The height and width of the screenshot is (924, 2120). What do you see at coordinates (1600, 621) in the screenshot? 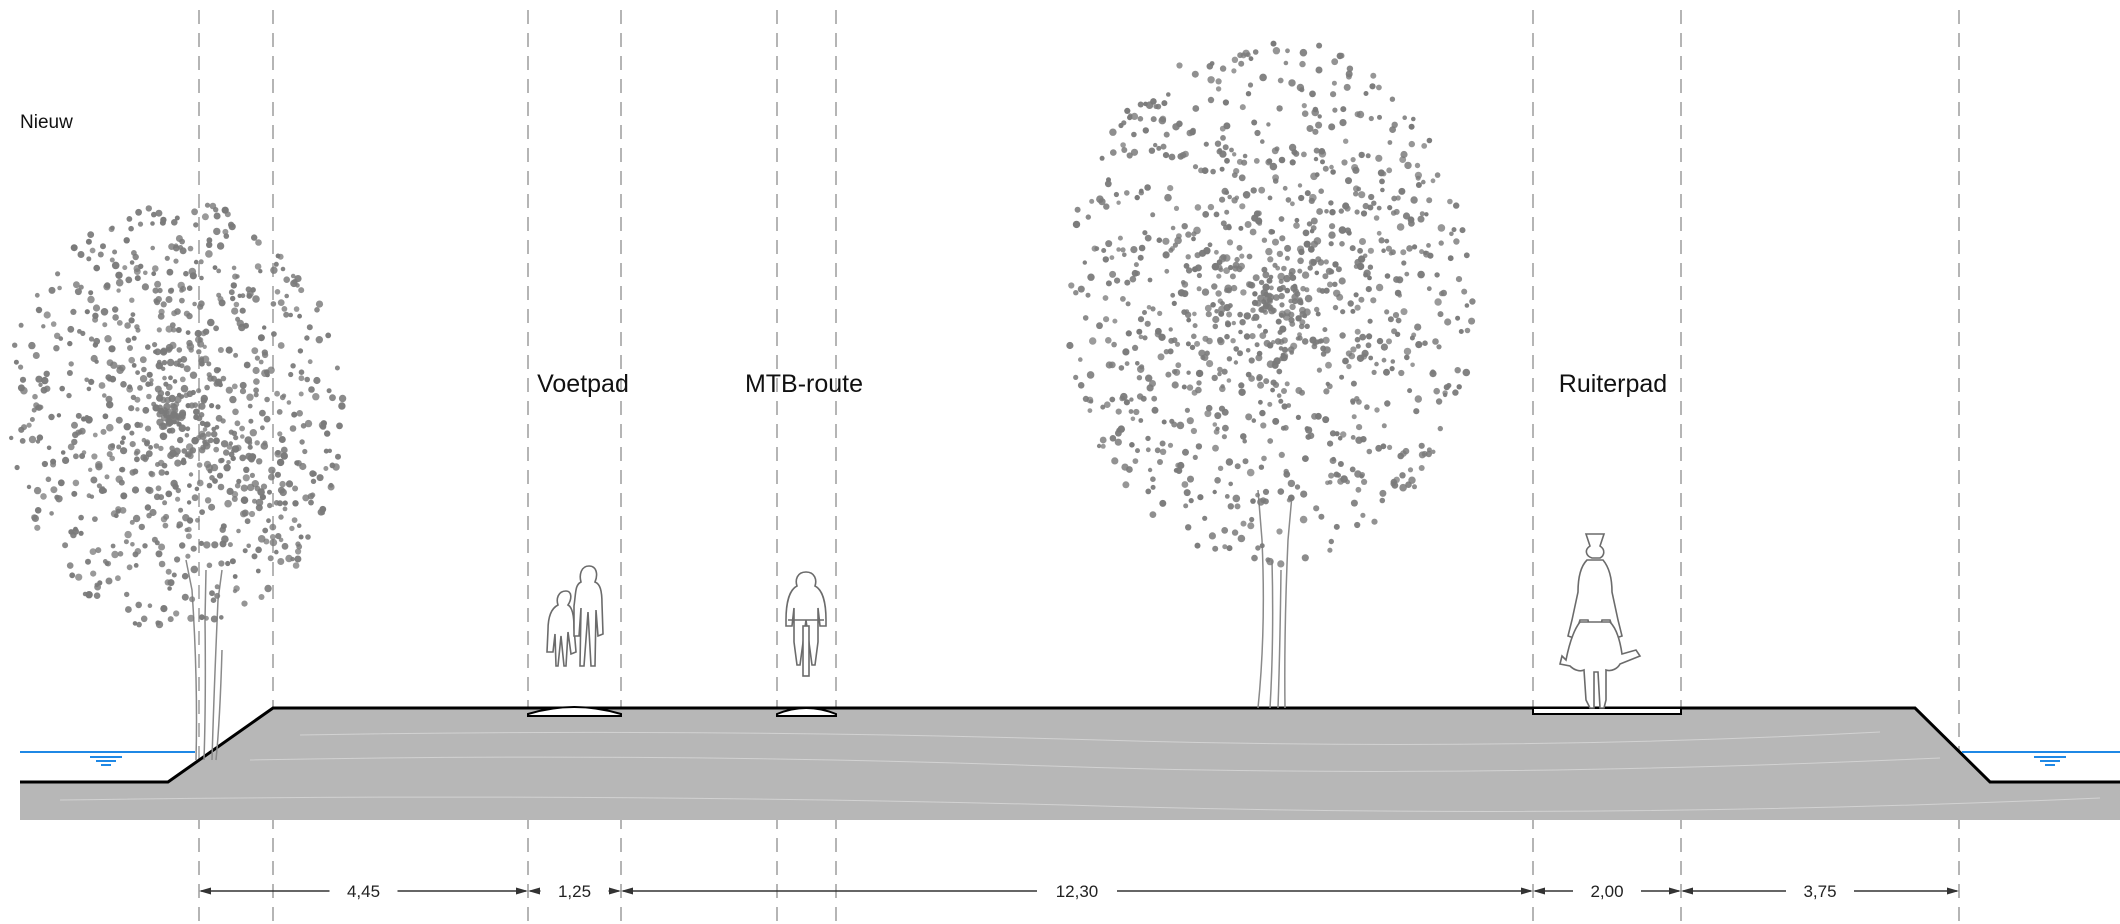
I see `horse-rider-icon` at bounding box center [1600, 621].